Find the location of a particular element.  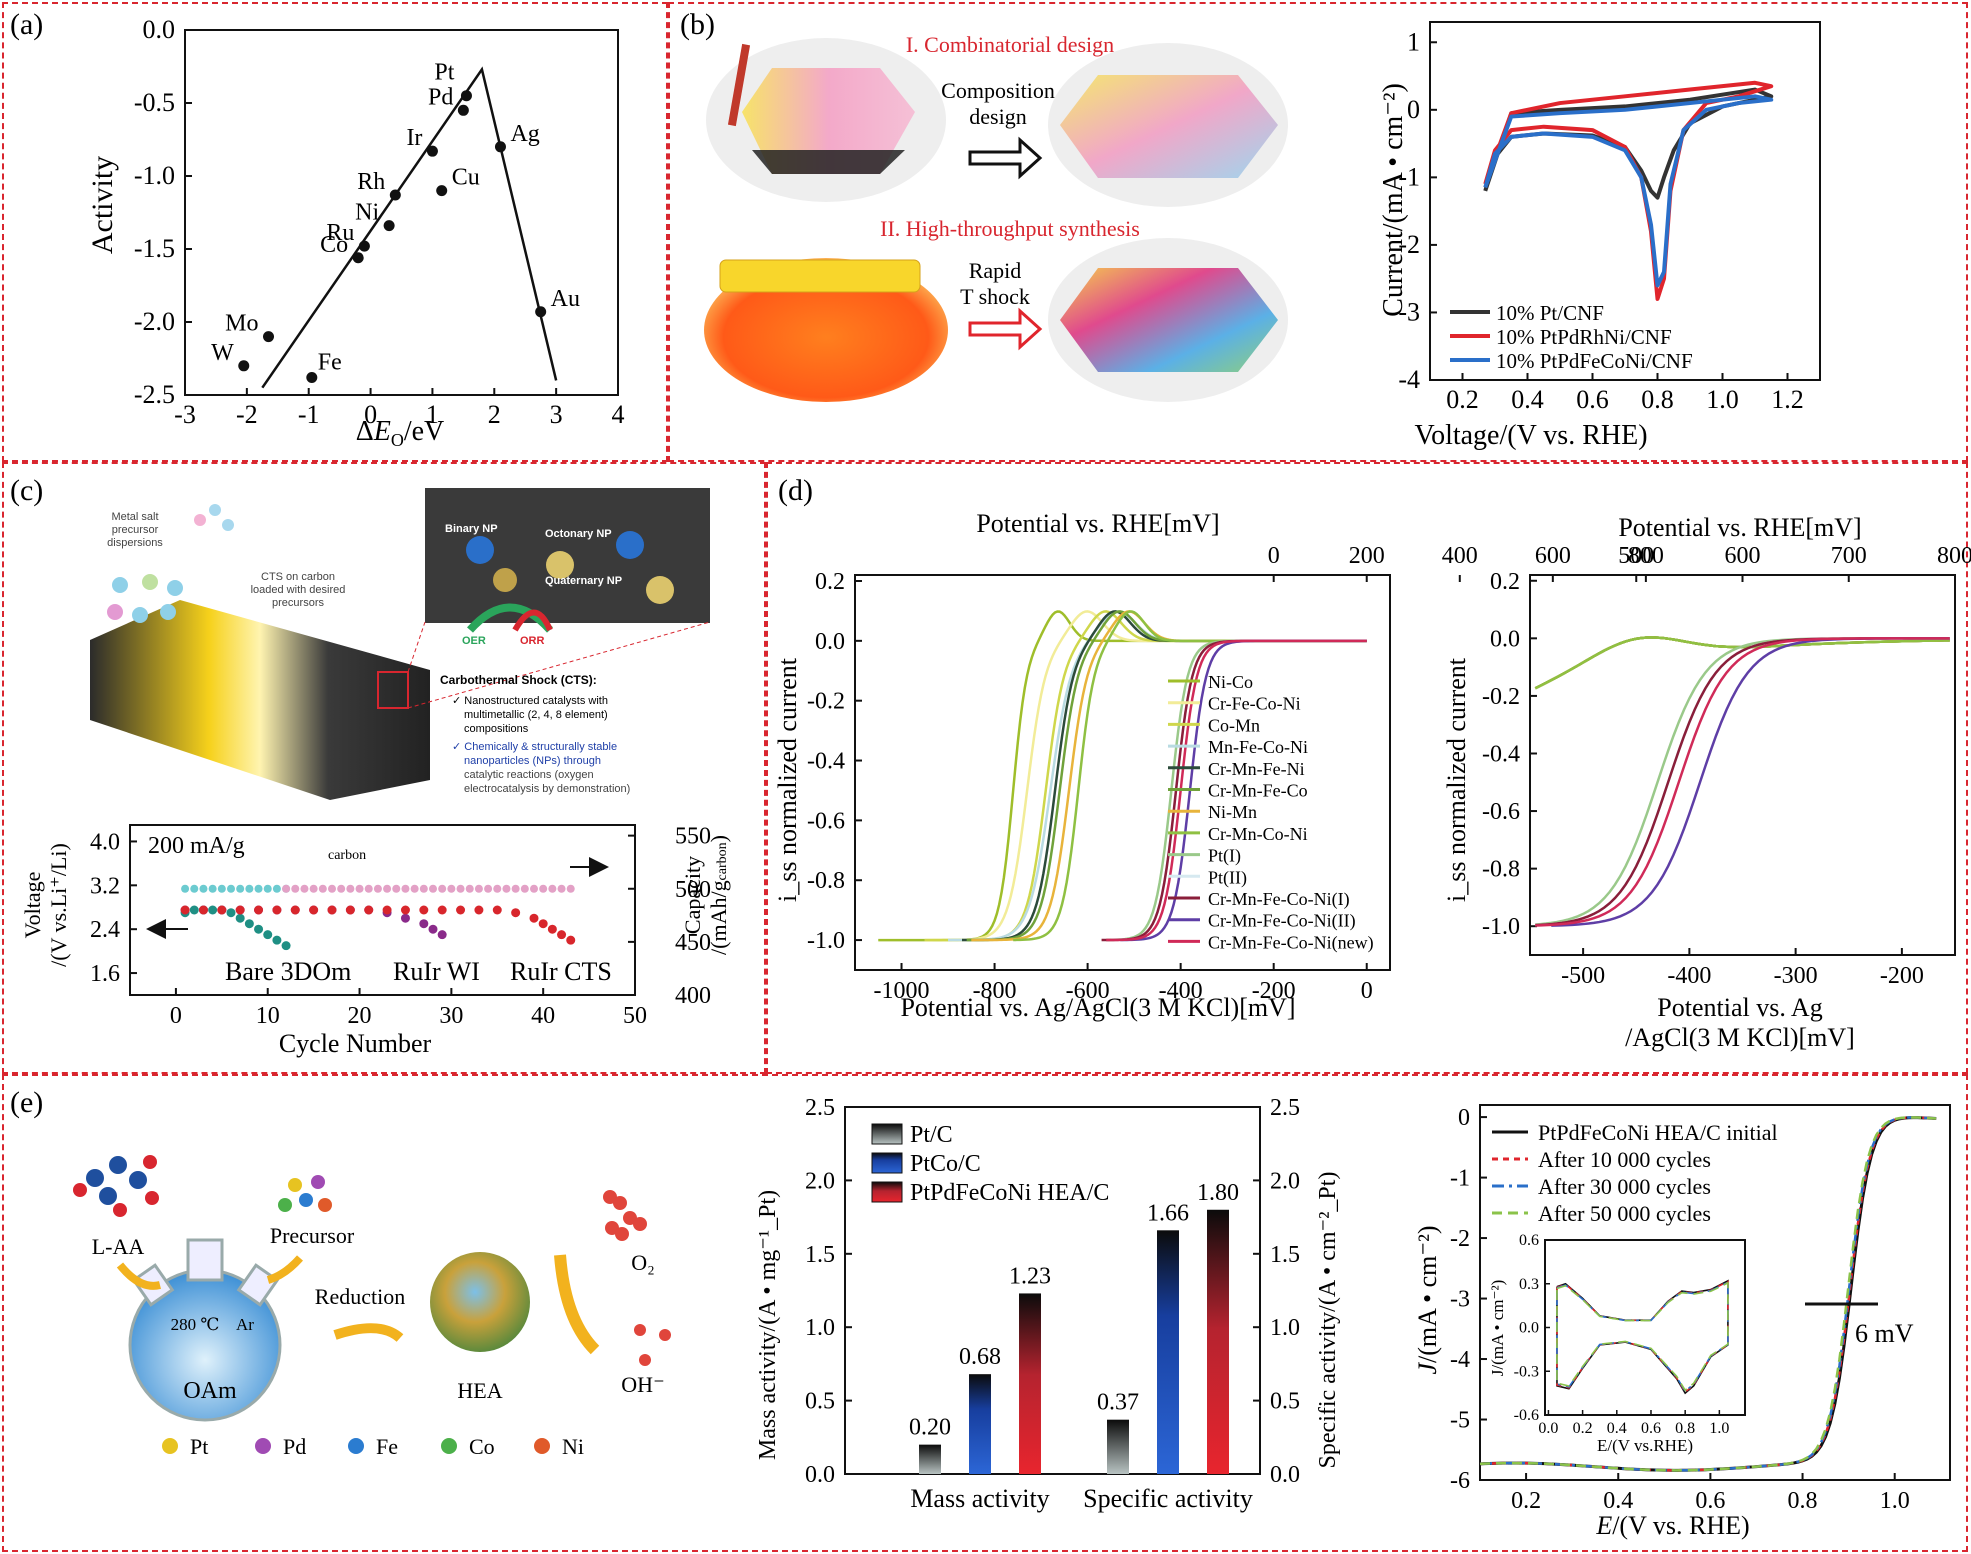

chart-d-right-y-tick-label: 0.0 is located at coordinates (1505, 639).